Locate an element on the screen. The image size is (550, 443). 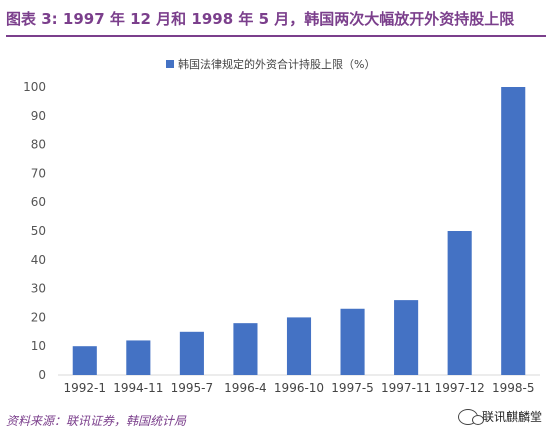
y-tick-label: 0 is located at coordinates (42, 375).